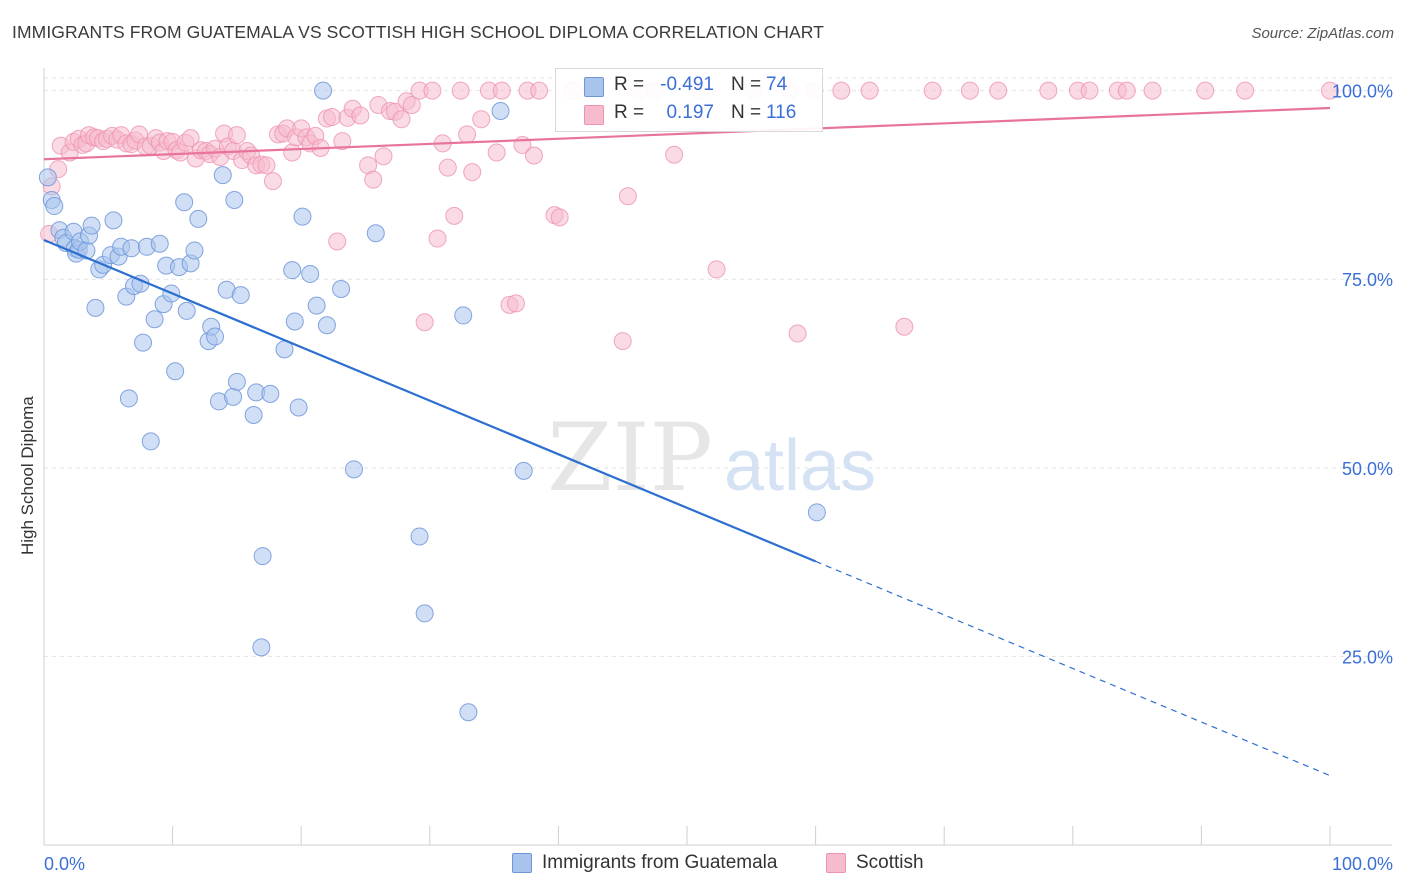 The width and height of the screenshot is (1406, 892). What do you see at coordinates (27, 475) in the screenshot?
I see `y-axis-label: High School Diploma` at bounding box center [27, 475].